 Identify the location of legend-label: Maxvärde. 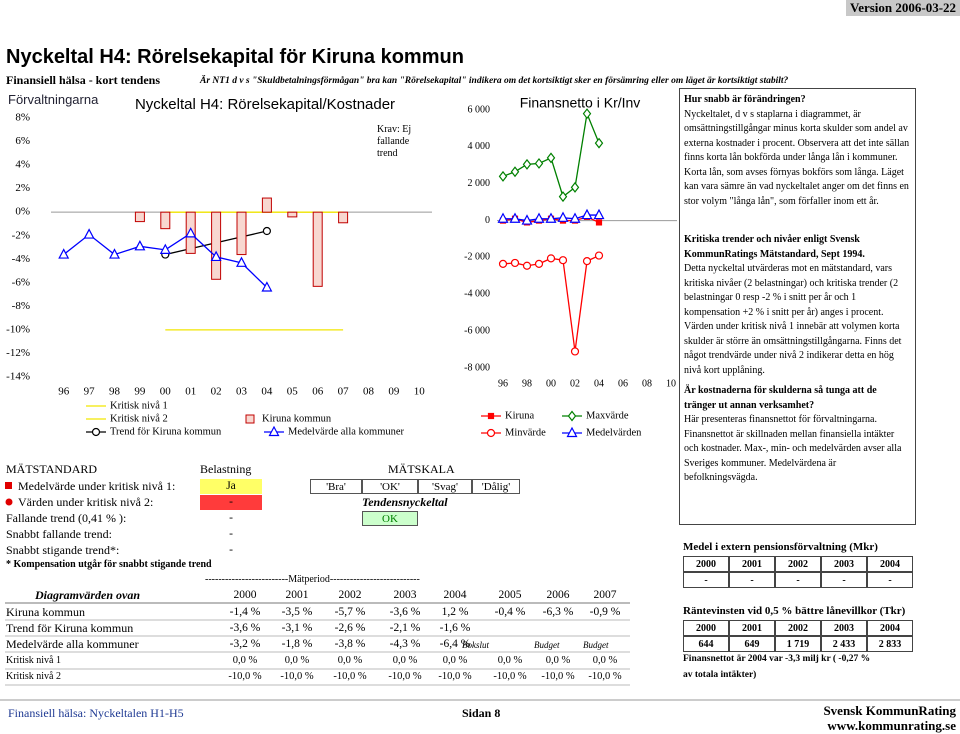
(607, 415).